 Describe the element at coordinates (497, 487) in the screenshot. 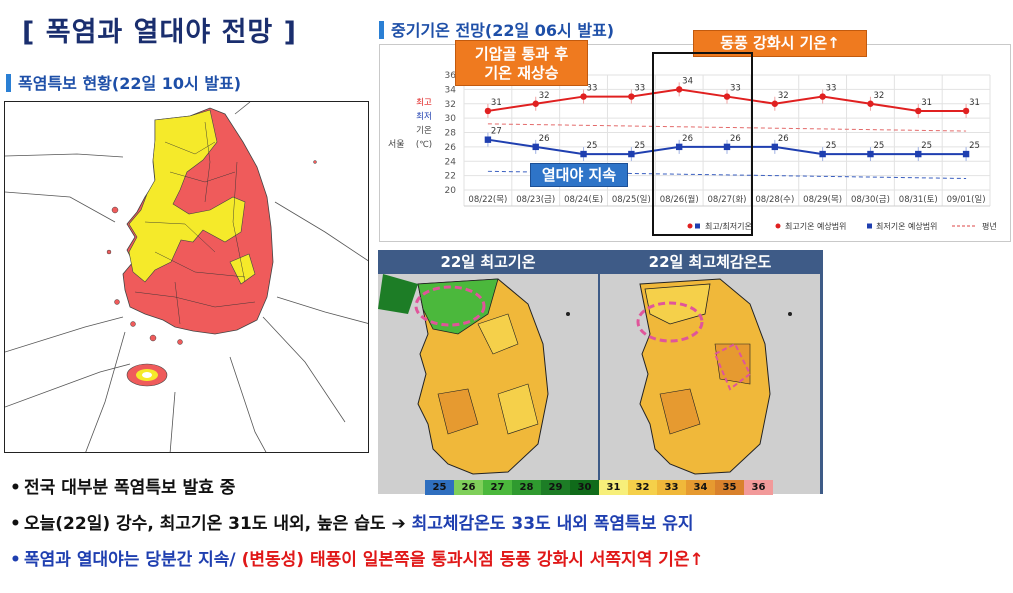

I see `scale-cell-27: 27` at that location.